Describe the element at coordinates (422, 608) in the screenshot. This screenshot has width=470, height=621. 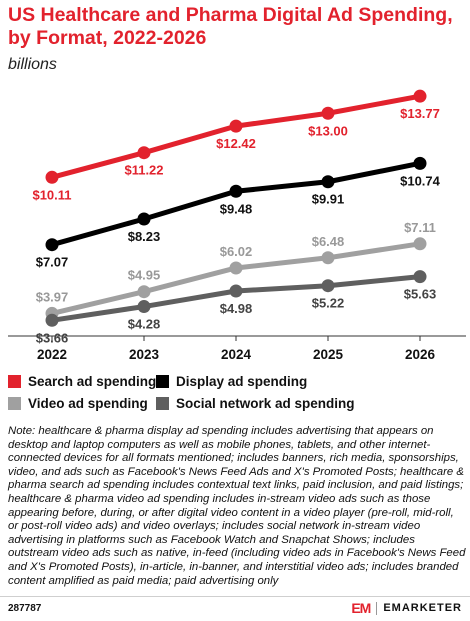
I see `brand-name: EMARKETER` at that location.